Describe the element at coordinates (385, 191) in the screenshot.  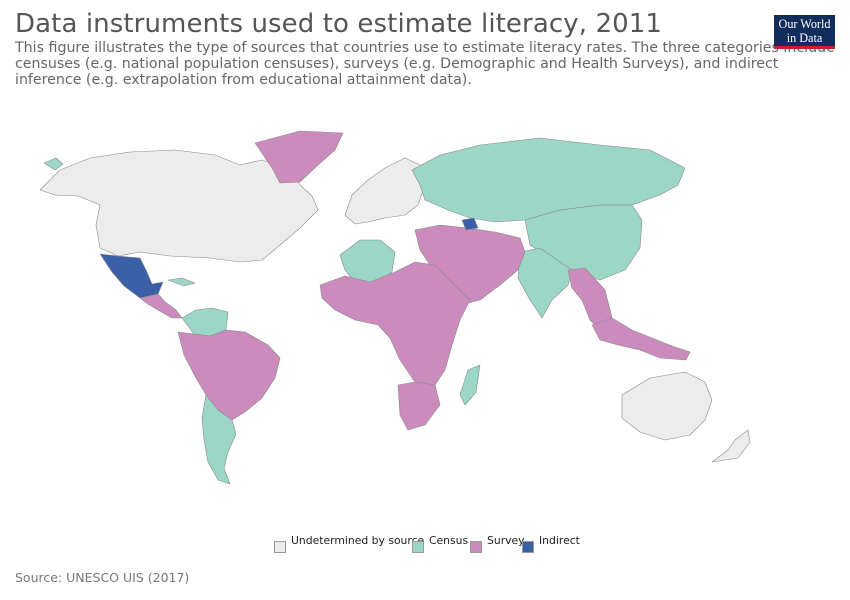
I see `region-europe-undetermined` at that location.